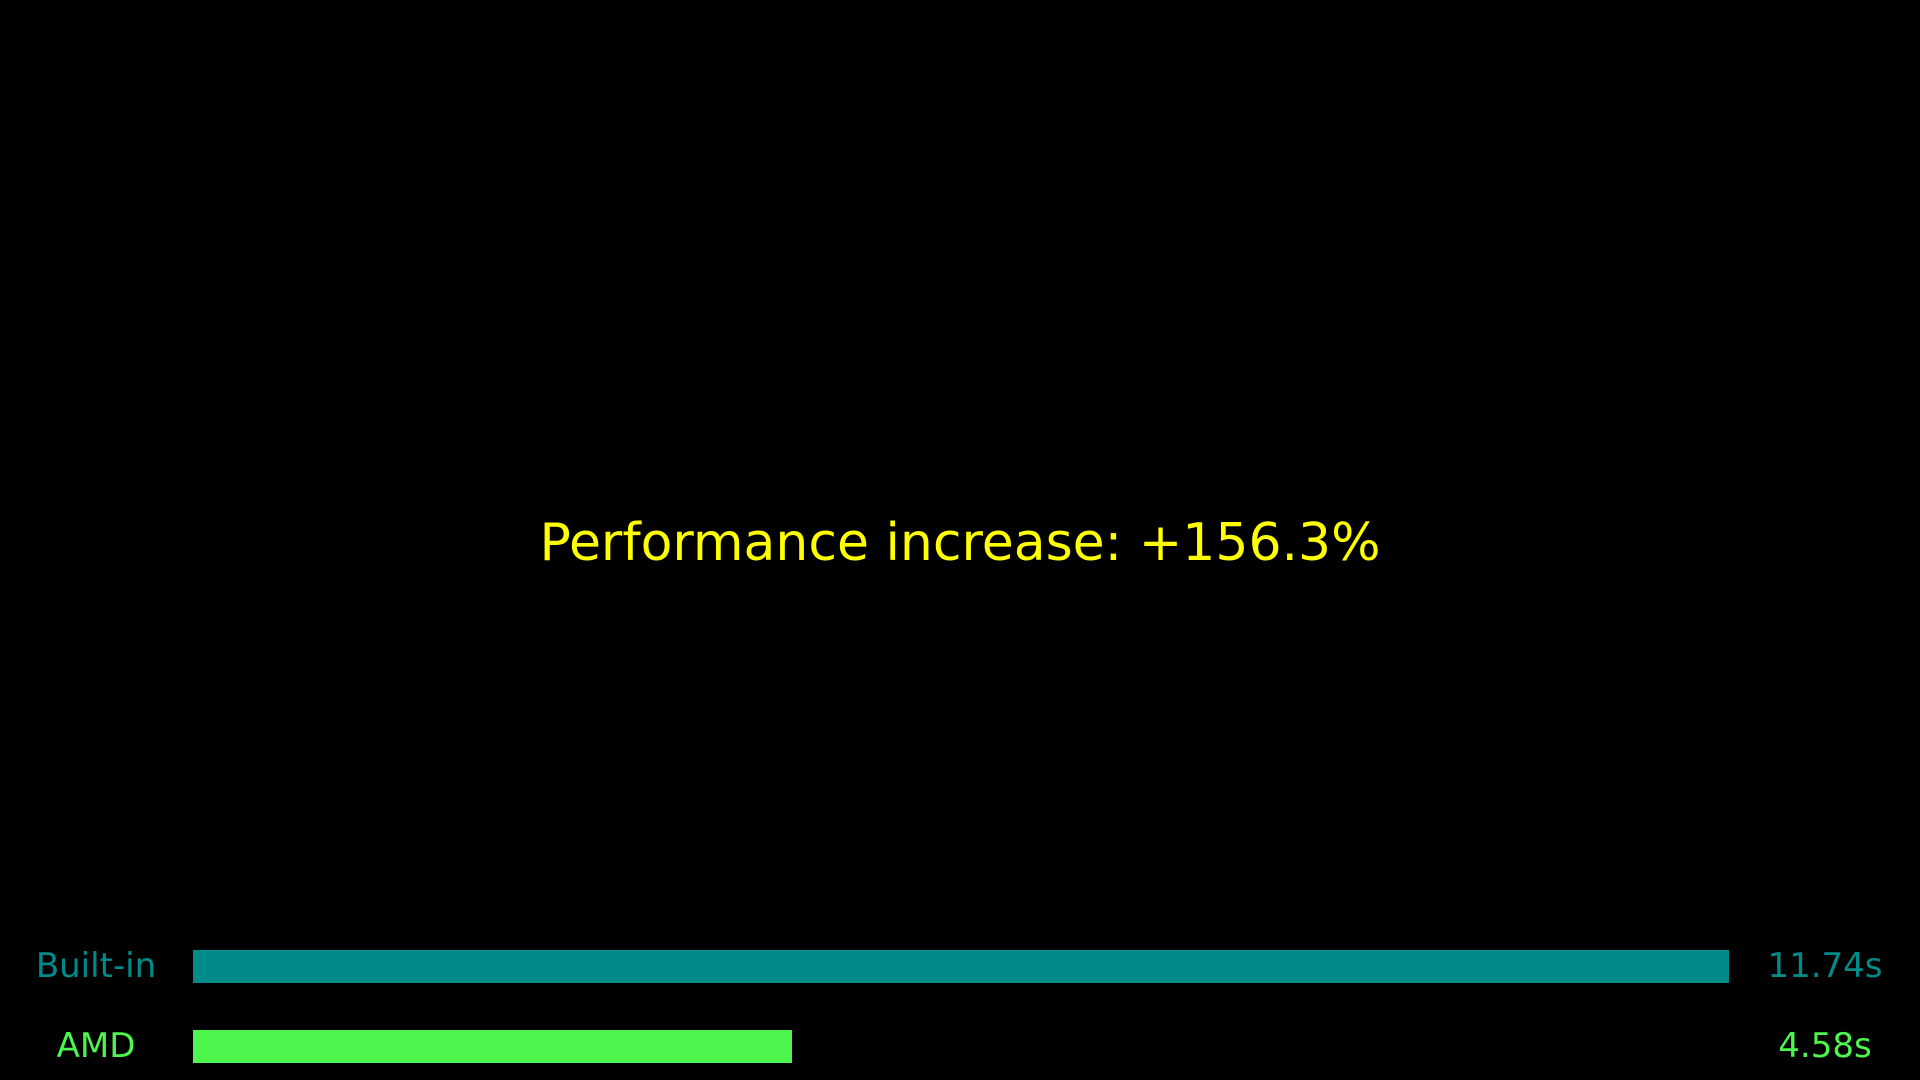  I want to click on builtin-bar, so click(961, 966).